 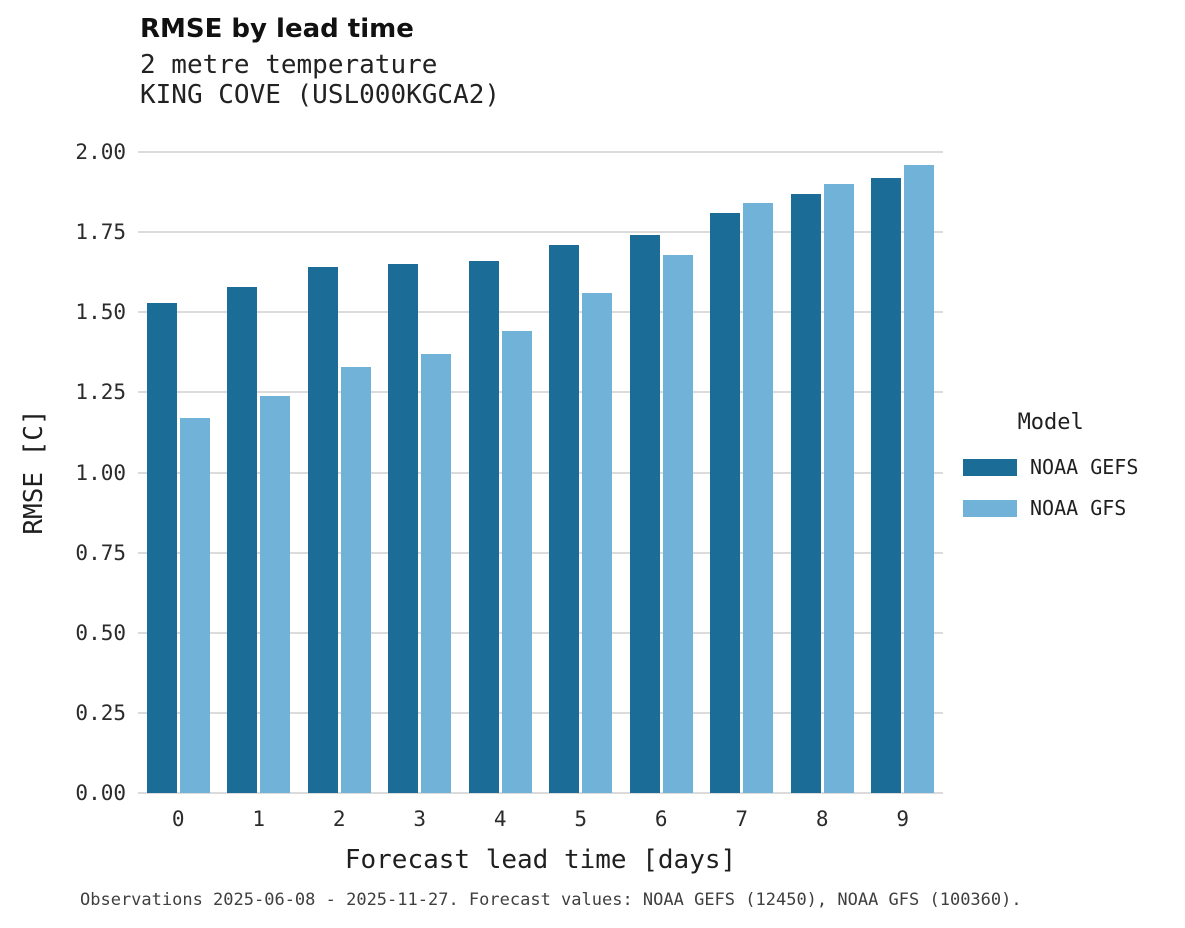 I want to click on legend-title: Model, so click(x=1050, y=422).